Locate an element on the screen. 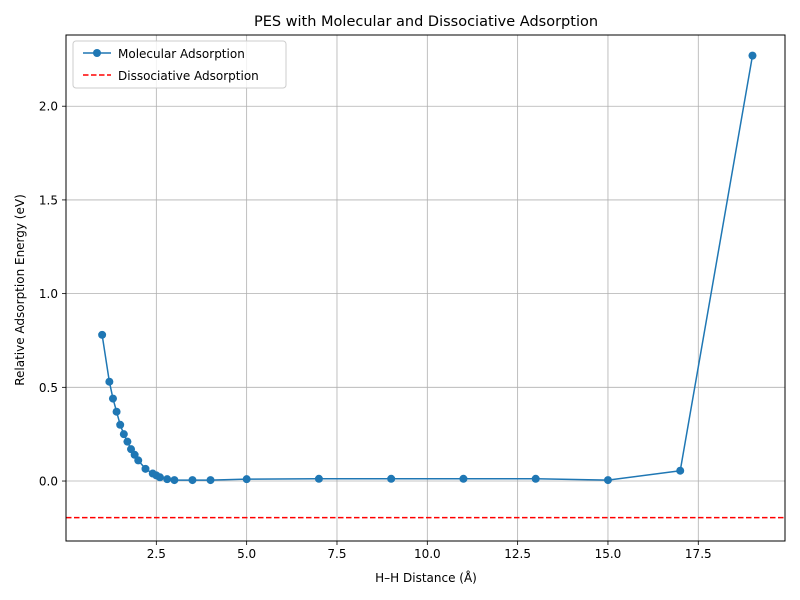 The height and width of the screenshot is (600, 800). y-tick-label: 1.5 is located at coordinates (48, 200).